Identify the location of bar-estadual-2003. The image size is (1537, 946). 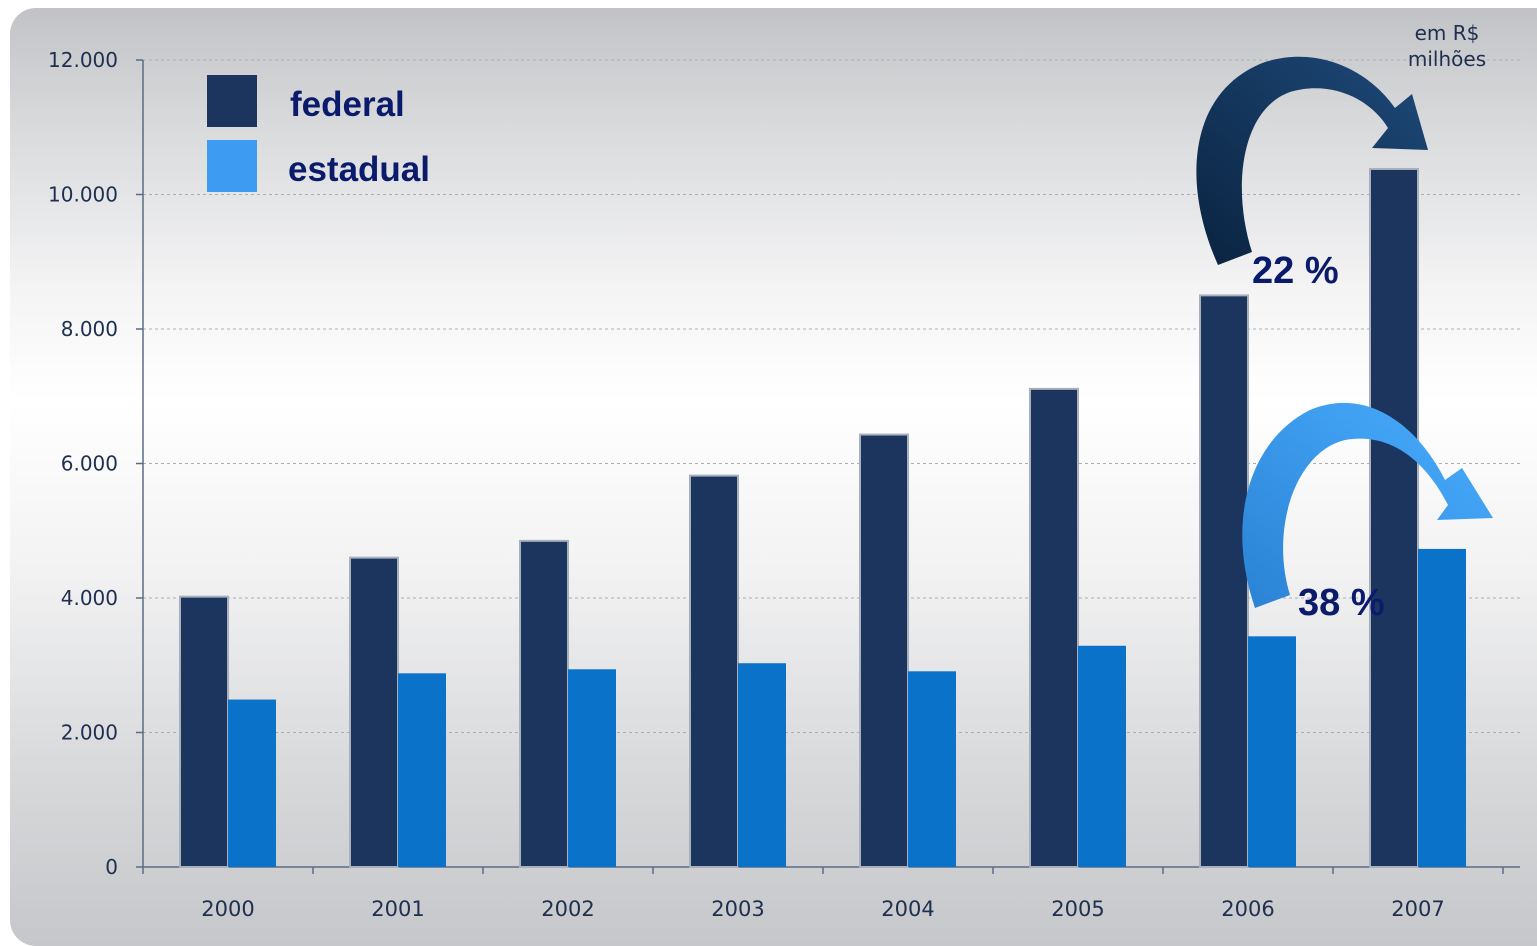
(762, 765).